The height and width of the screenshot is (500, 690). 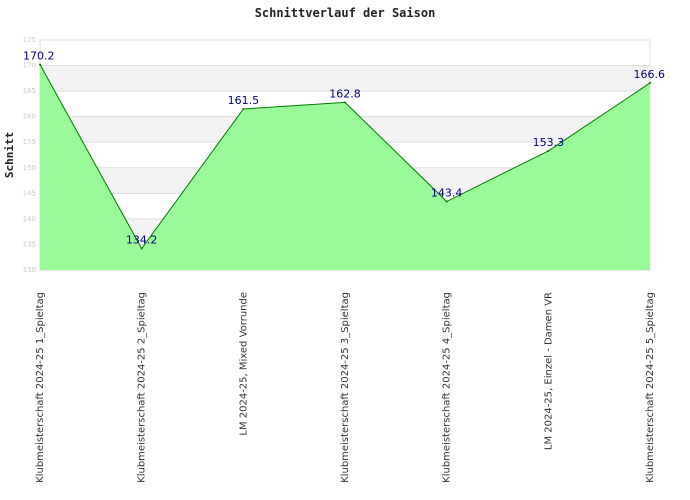 I want to click on y-tick-label: 175, so click(x=29, y=40).